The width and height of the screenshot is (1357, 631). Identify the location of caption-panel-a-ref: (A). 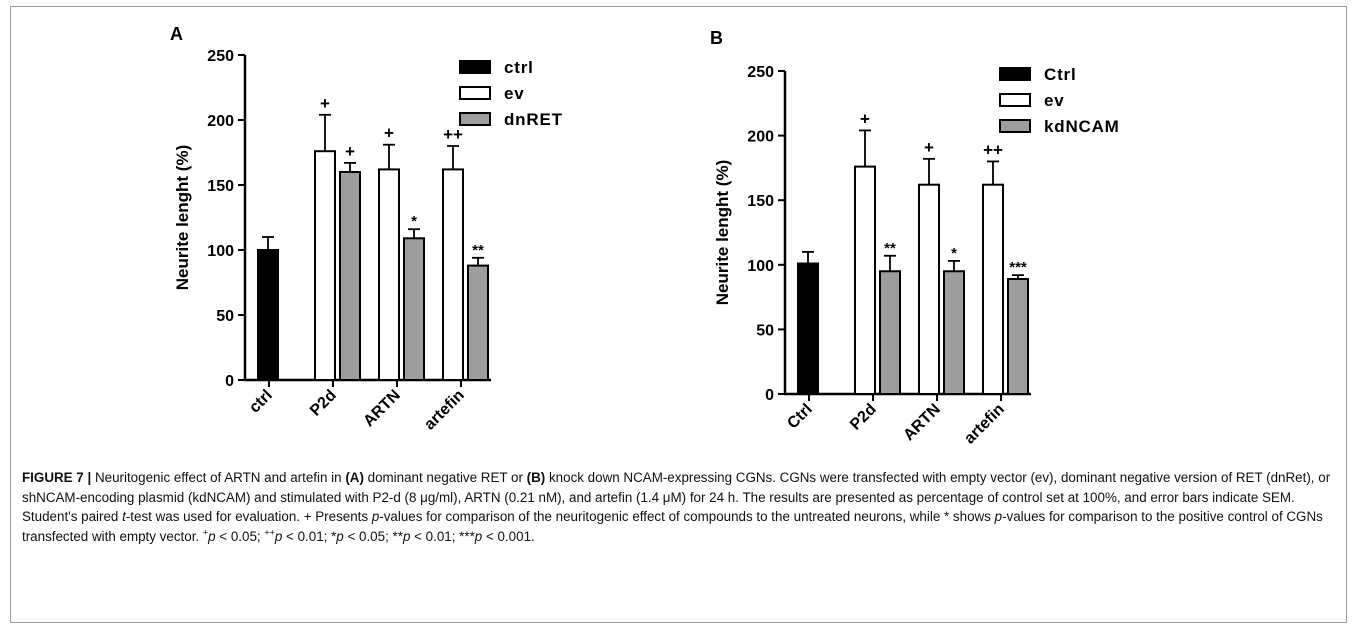
(354, 477).